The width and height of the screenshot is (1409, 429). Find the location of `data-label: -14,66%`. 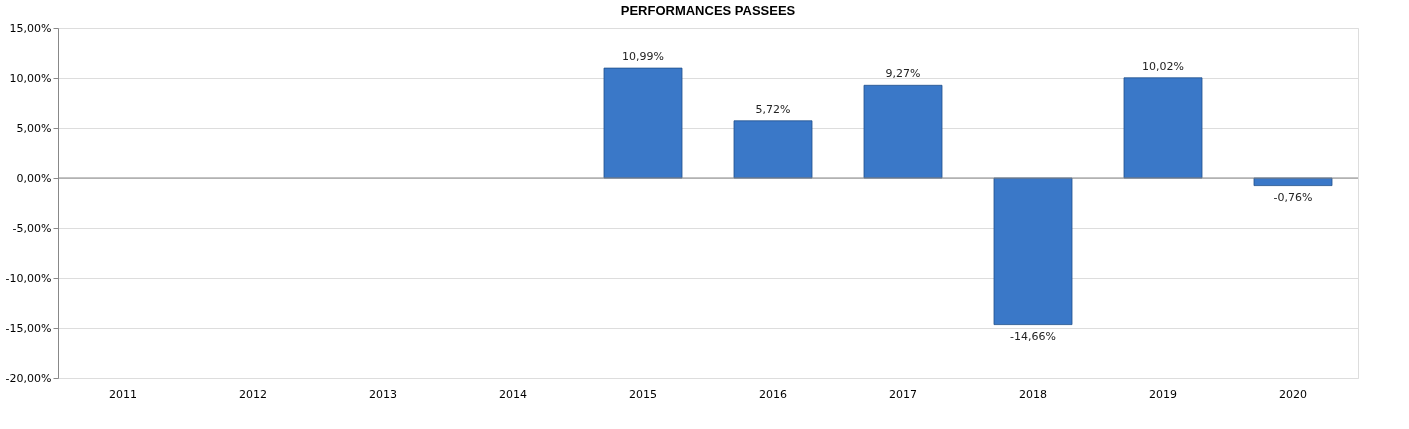

data-label: -14,66% is located at coordinates (1033, 336).